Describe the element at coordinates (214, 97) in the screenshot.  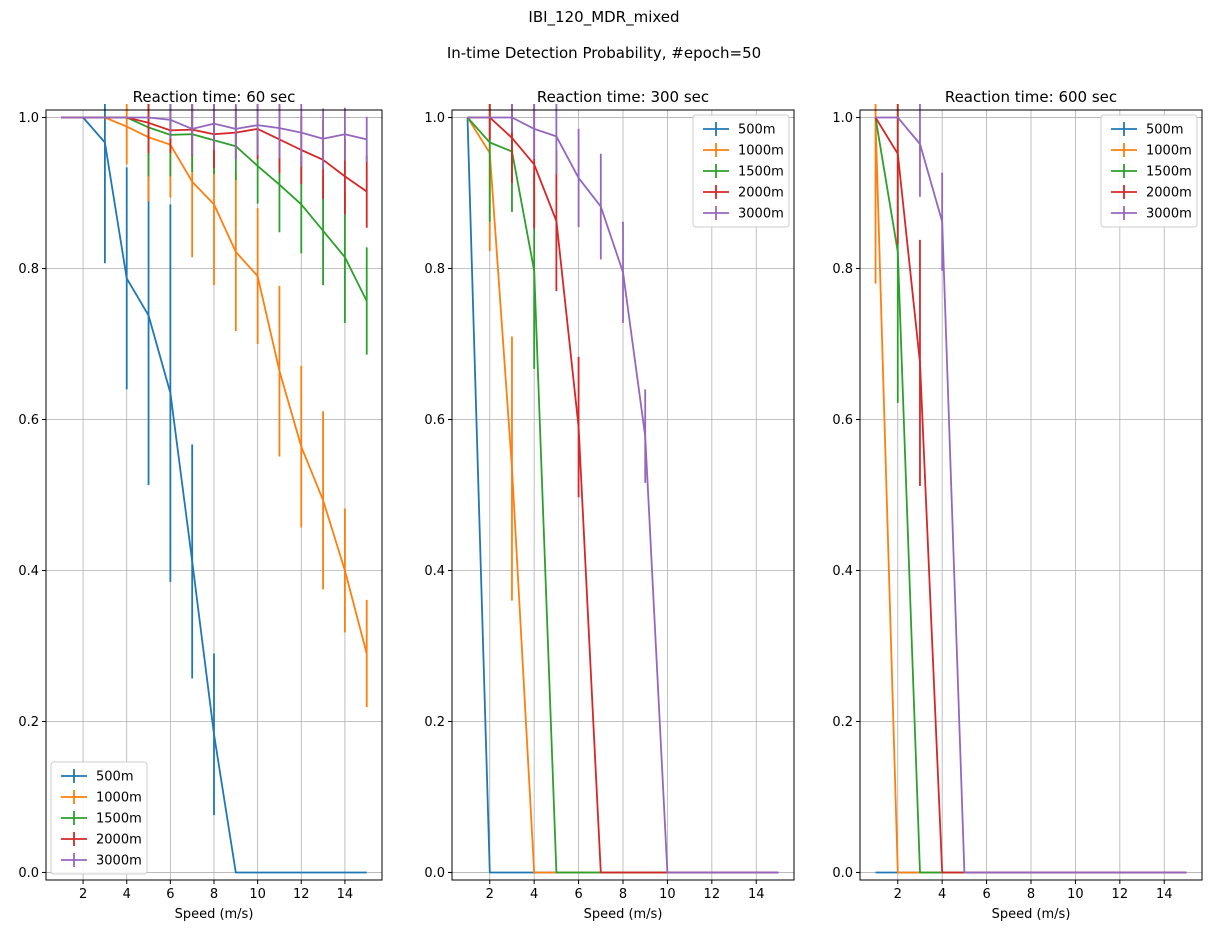
I see `chart-title: Reaction time: 60 sec` at that location.